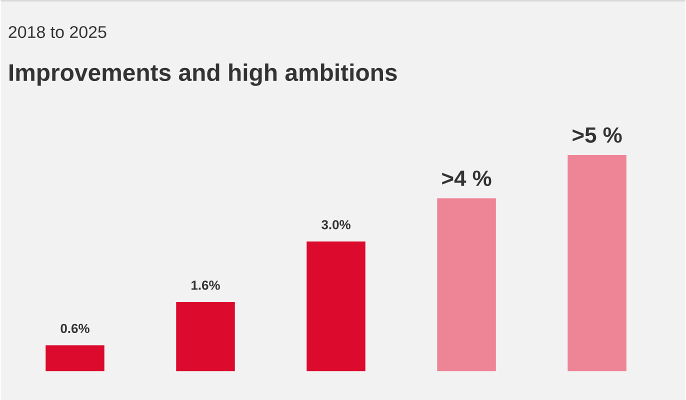 Image resolution: width=686 pixels, height=400 pixels. What do you see at coordinates (467, 178) in the screenshot?
I see `data-label: >4 %` at bounding box center [467, 178].